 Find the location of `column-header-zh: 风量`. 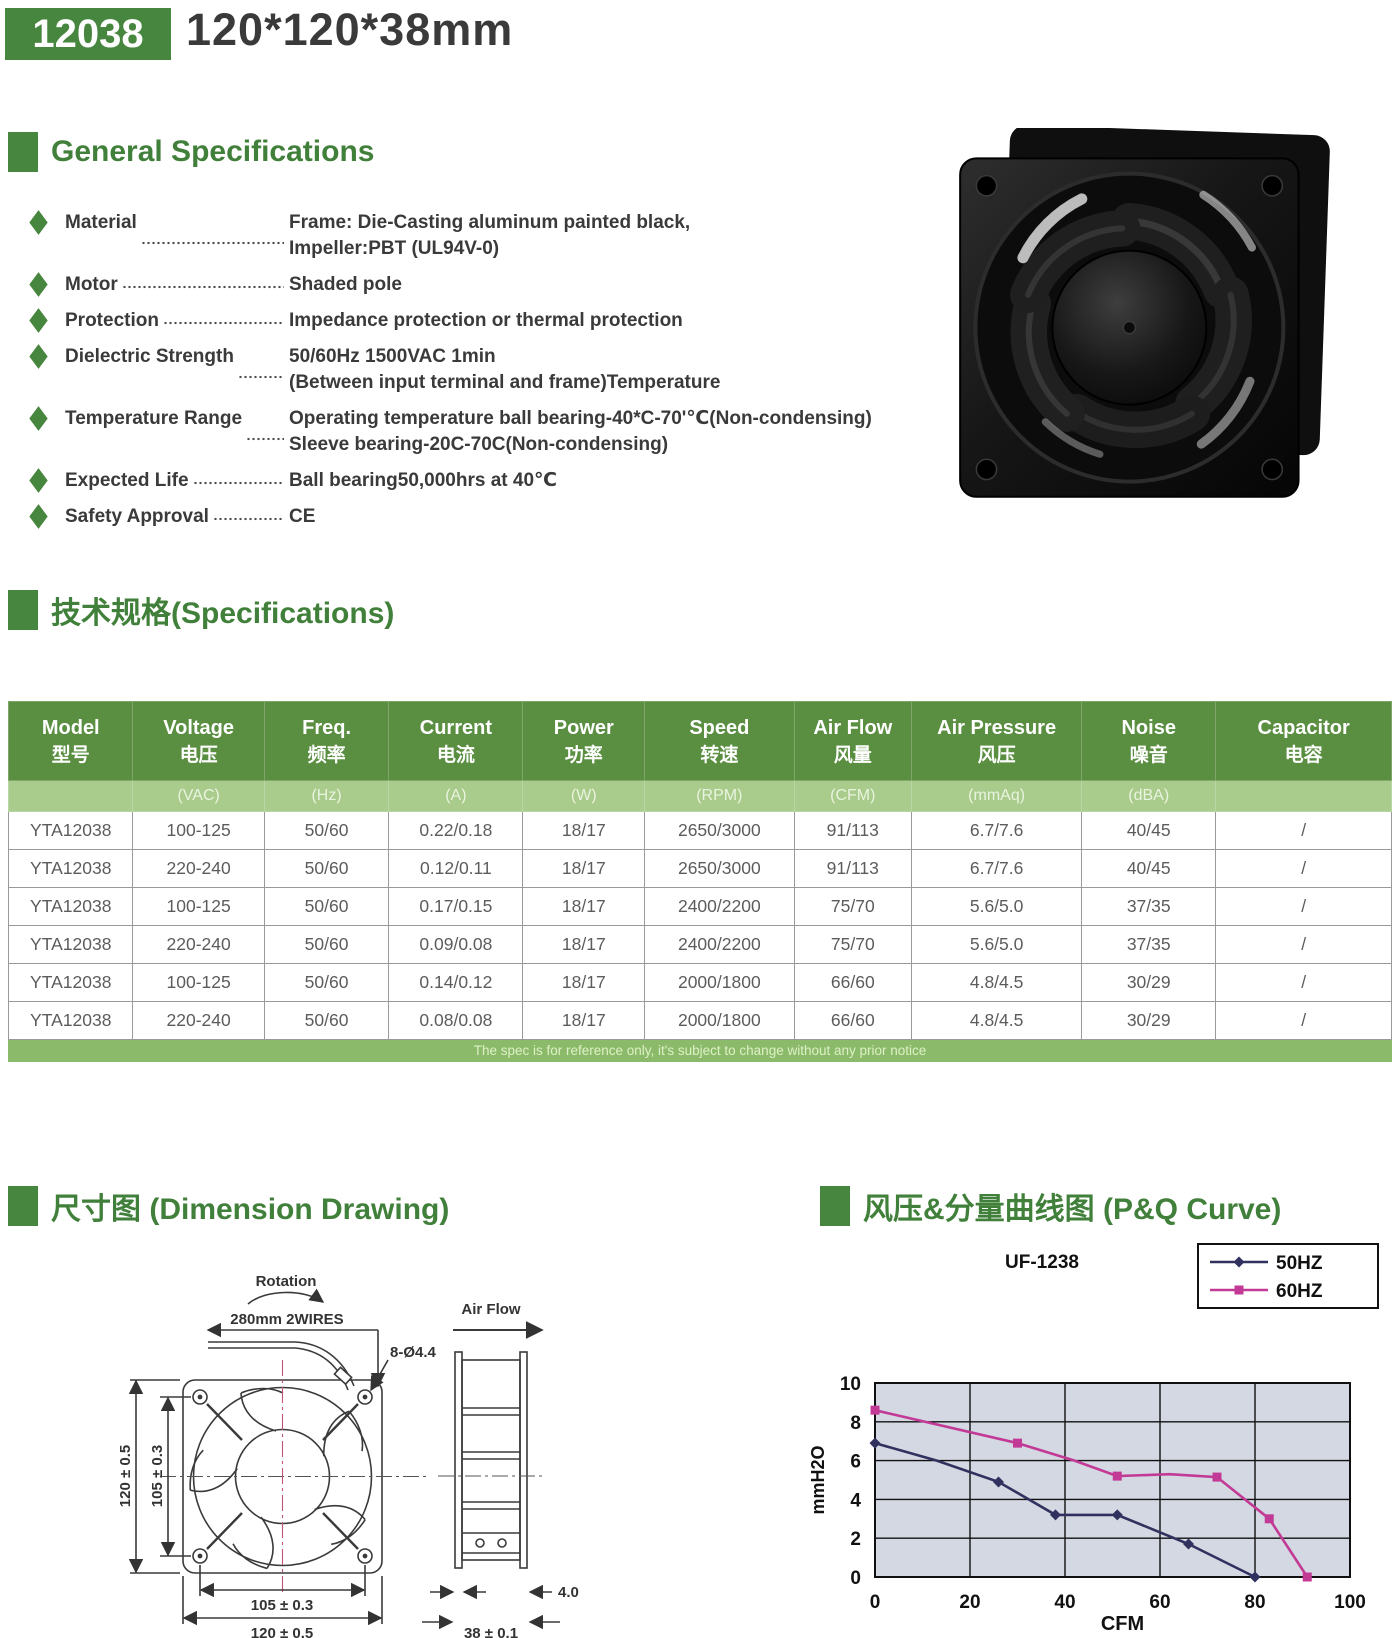

column-header-zh: 风量 is located at coordinates (852, 755).